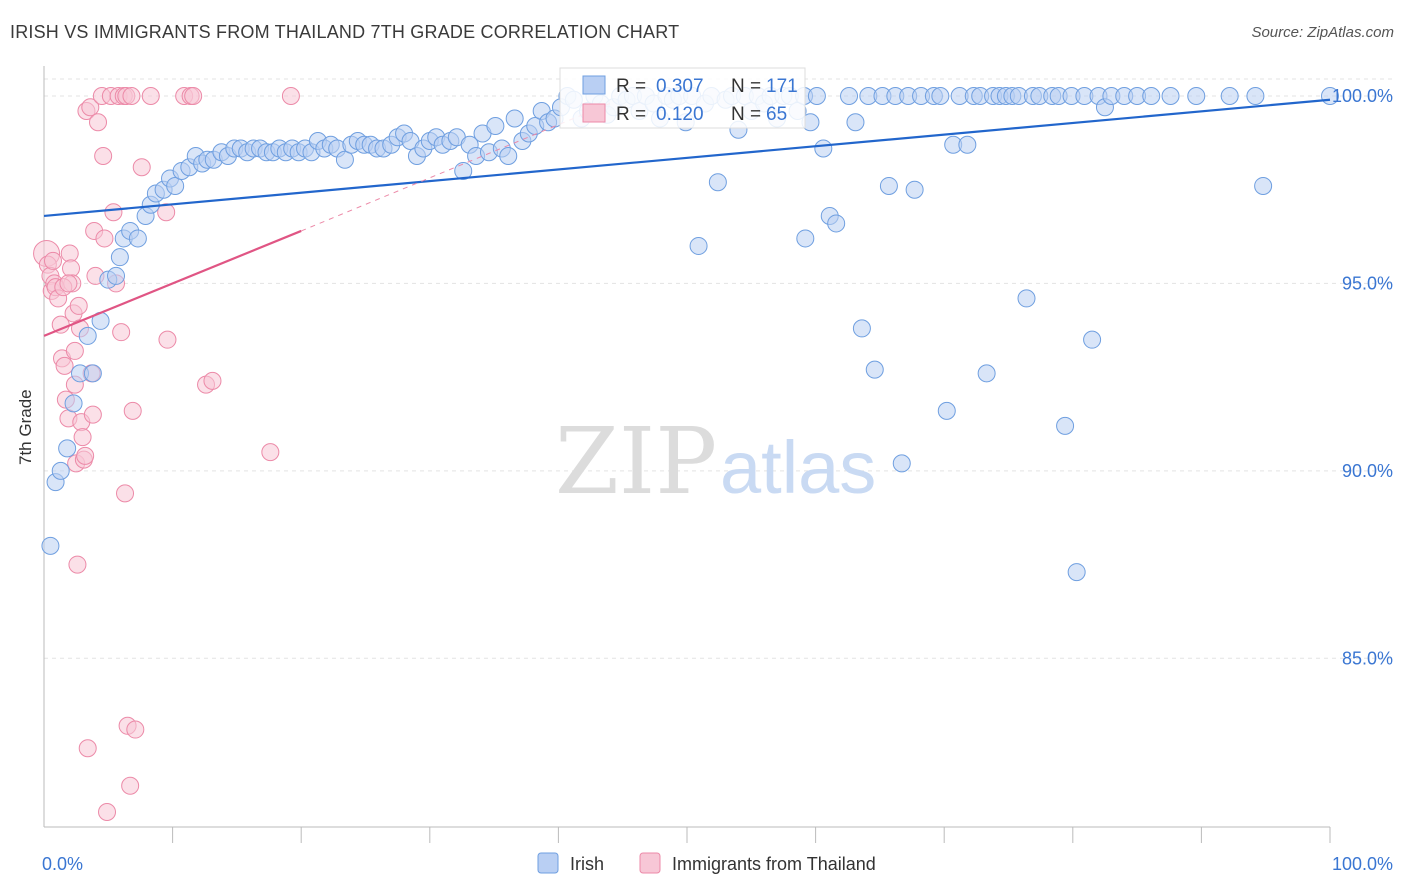  I want to click on source-label: Source: ZipAtlas.com, so click(1322, 32).